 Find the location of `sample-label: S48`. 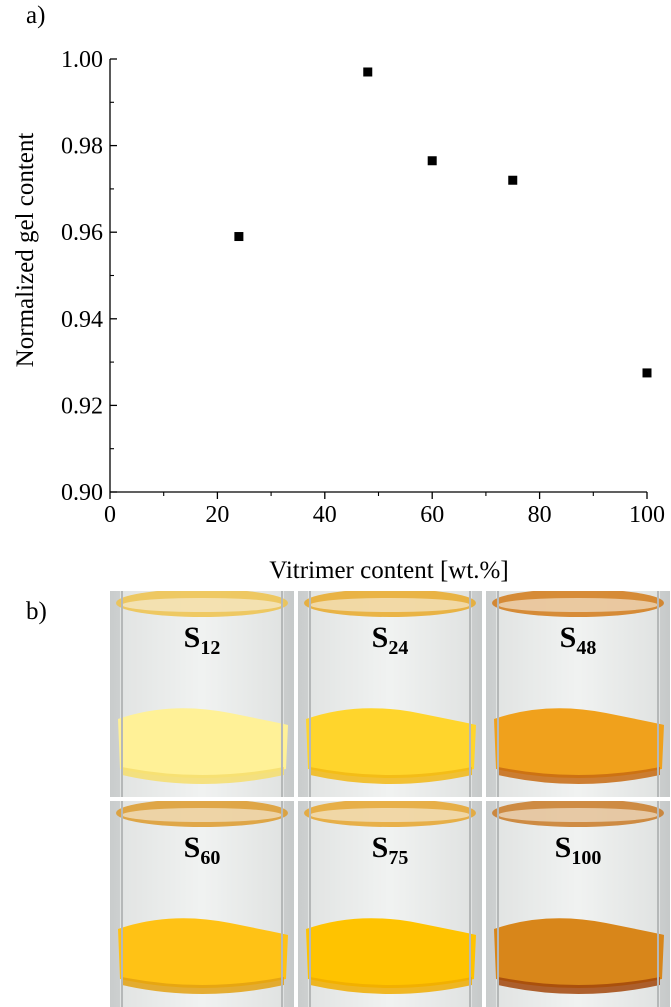

sample-label: S48 is located at coordinates (578, 640).